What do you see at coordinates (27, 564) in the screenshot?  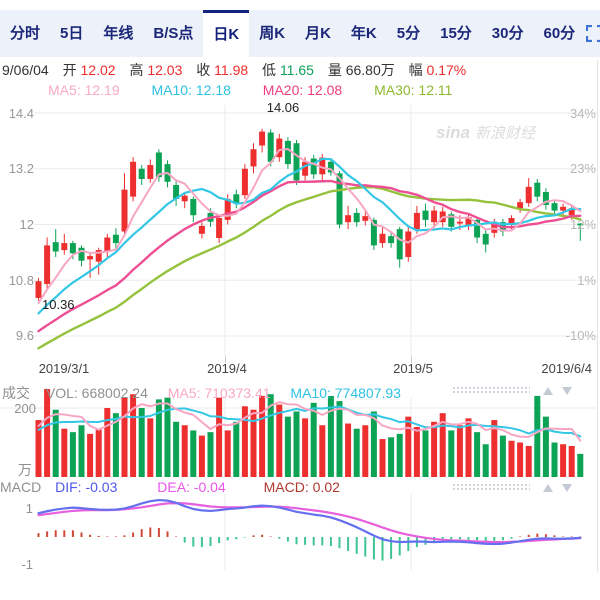 I see `macd-axis-neg1: -1` at bounding box center [27, 564].